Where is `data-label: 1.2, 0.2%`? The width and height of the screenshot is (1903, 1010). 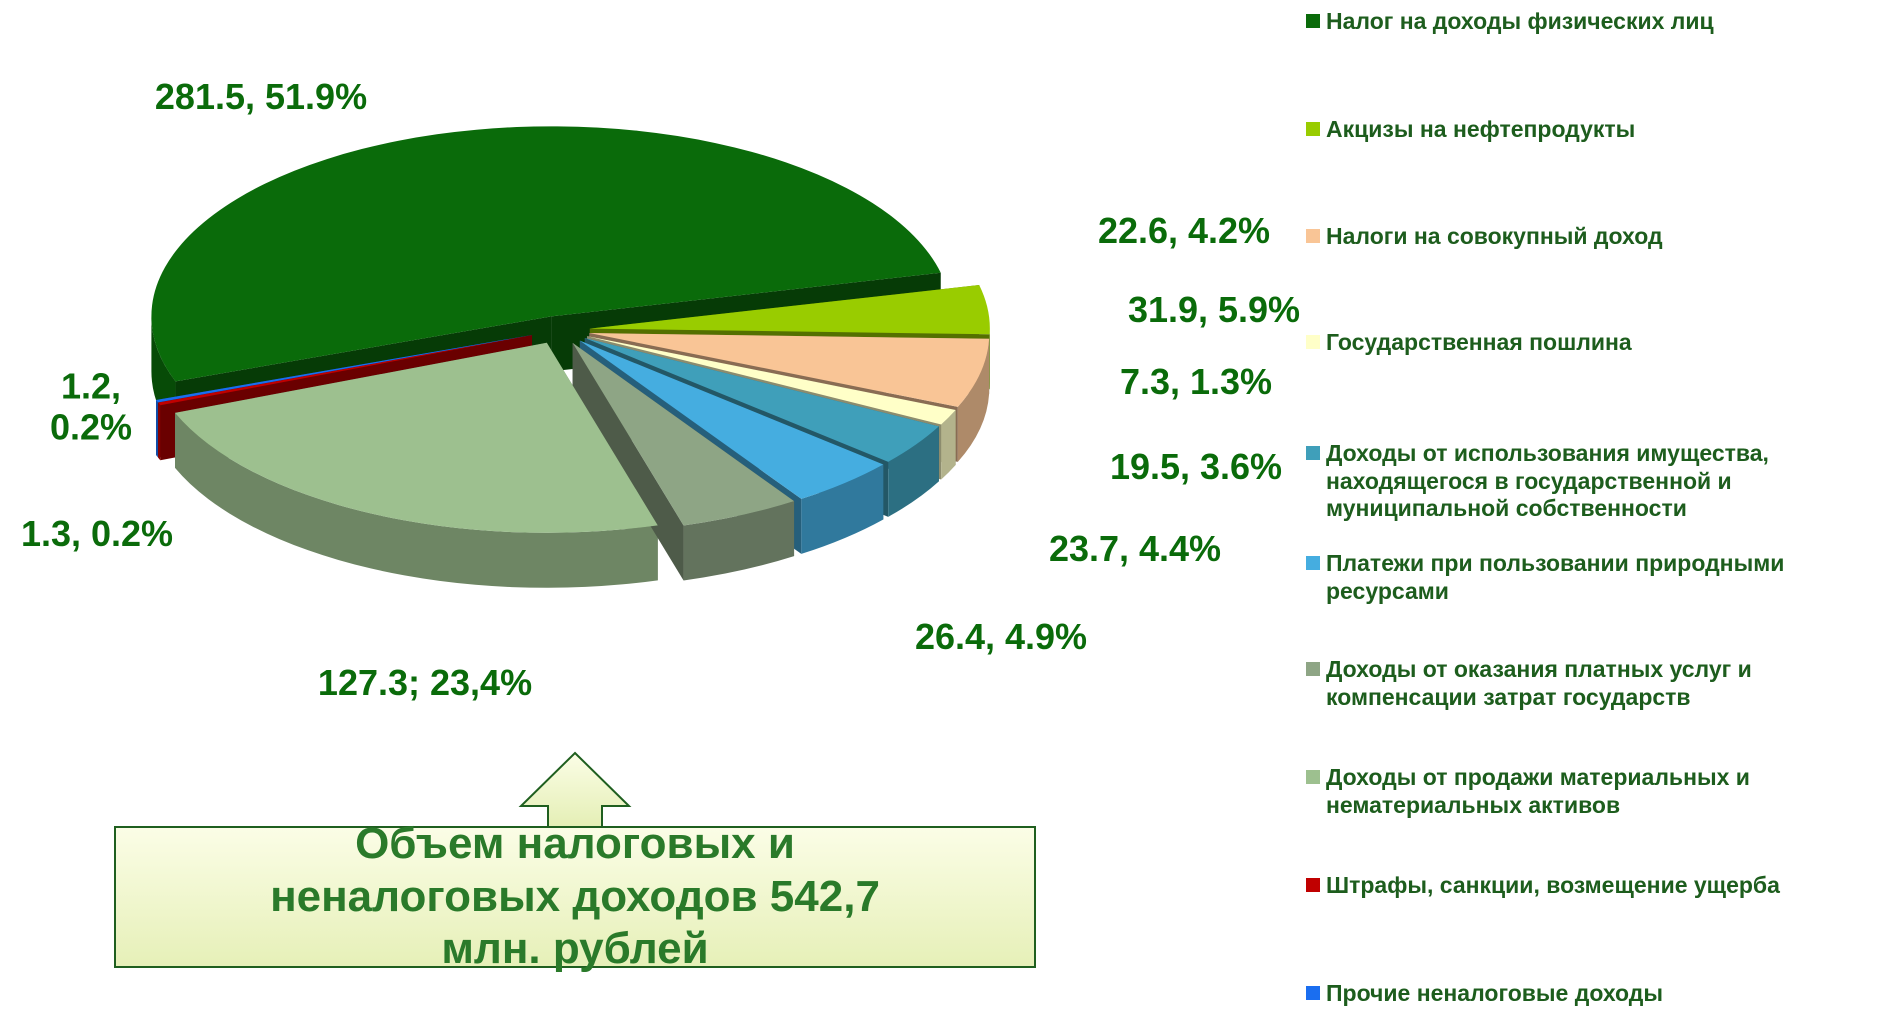
data-label: 1.2, 0.2% is located at coordinates (91, 406).